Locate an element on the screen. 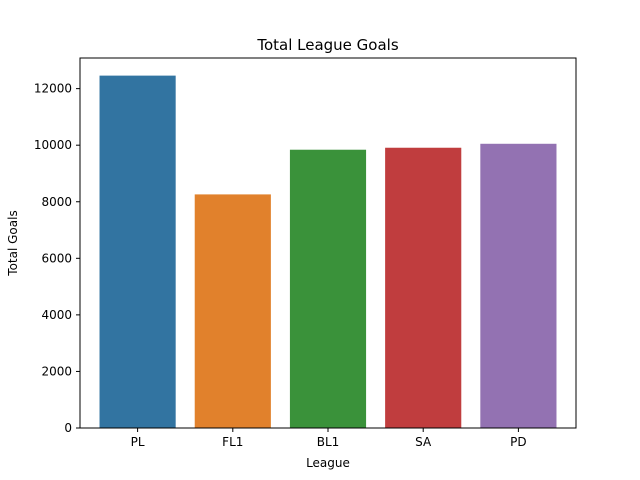 The height and width of the screenshot is (480, 640). y-axis-label: Total Goals is located at coordinates (13, 243).